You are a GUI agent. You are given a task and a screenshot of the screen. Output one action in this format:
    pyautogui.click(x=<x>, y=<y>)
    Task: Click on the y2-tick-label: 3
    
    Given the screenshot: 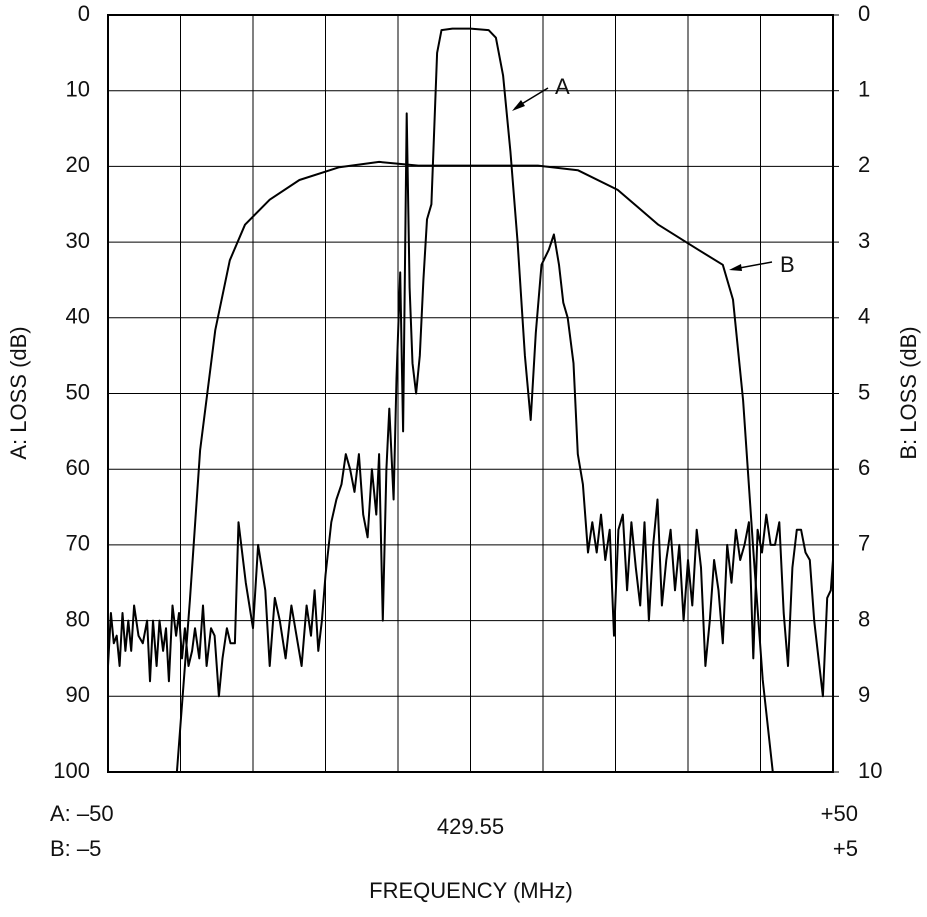 What is the action you would take?
    pyautogui.click(x=864, y=240)
    